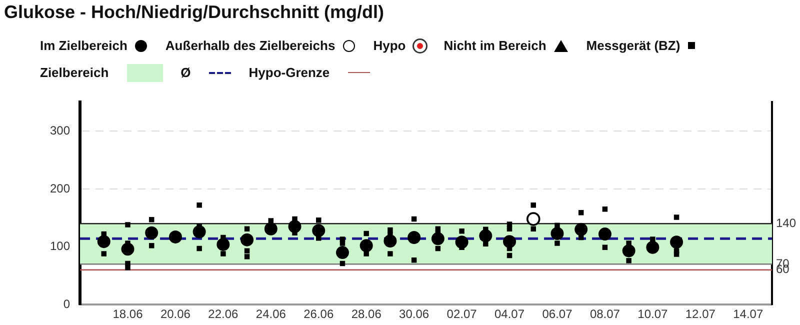 This screenshot has height=325, width=800. I want to click on x-tick-label: 26.06, so click(319, 314).